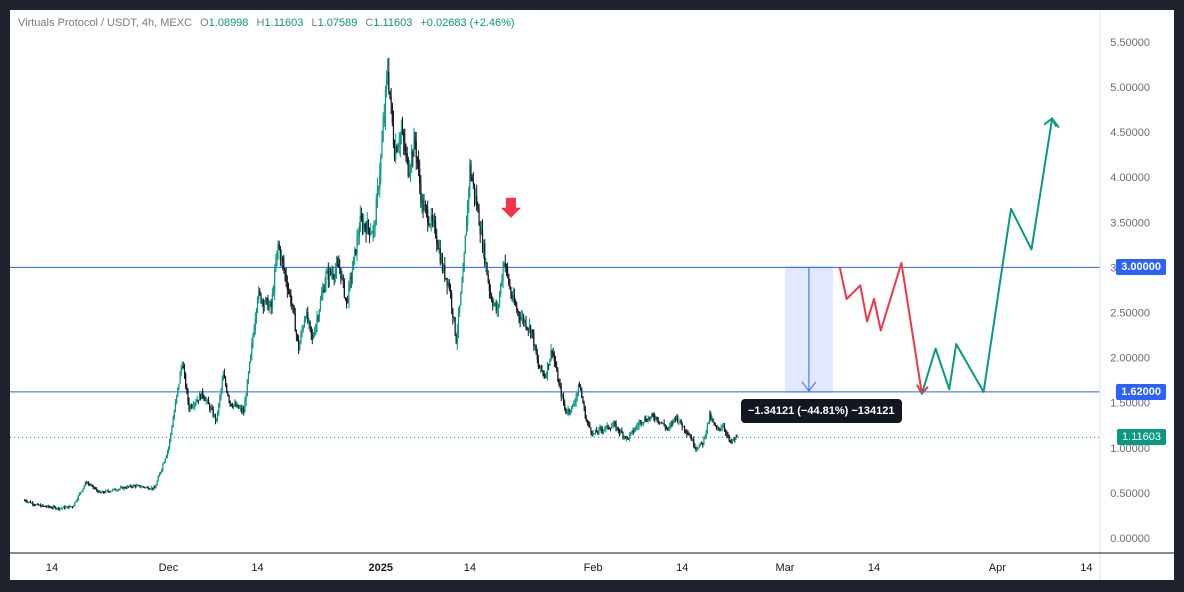 The height and width of the screenshot is (592, 1184). What do you see at coordinates (1130, 178) in the screenshot?
I see `y-tick-label: 4.00000` at bounding box center [1130, 178].